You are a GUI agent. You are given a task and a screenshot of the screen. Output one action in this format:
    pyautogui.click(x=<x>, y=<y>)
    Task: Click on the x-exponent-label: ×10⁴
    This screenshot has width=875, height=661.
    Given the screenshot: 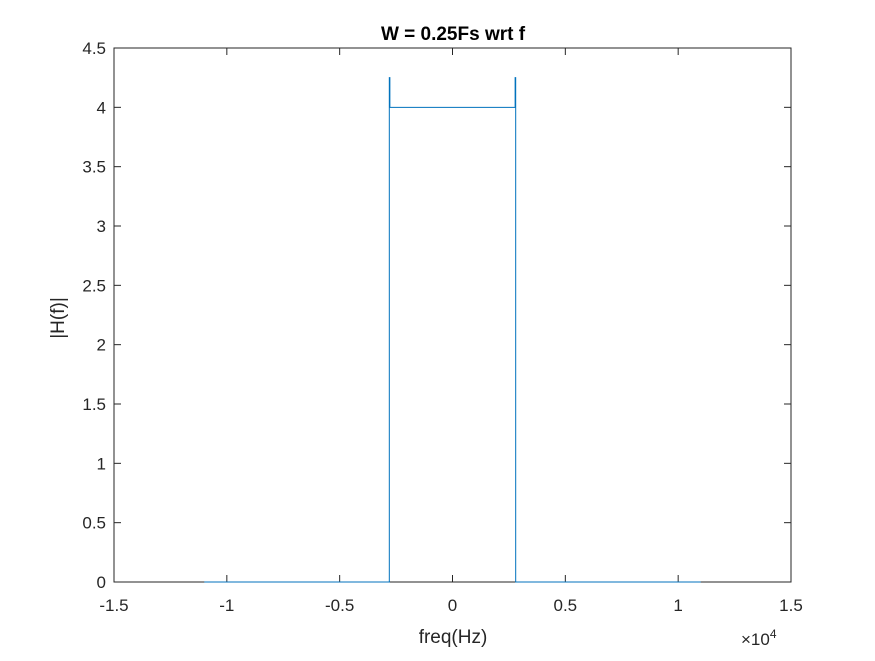 What is the action you would take?
    pyautogui.click(x=759, y=638)
    